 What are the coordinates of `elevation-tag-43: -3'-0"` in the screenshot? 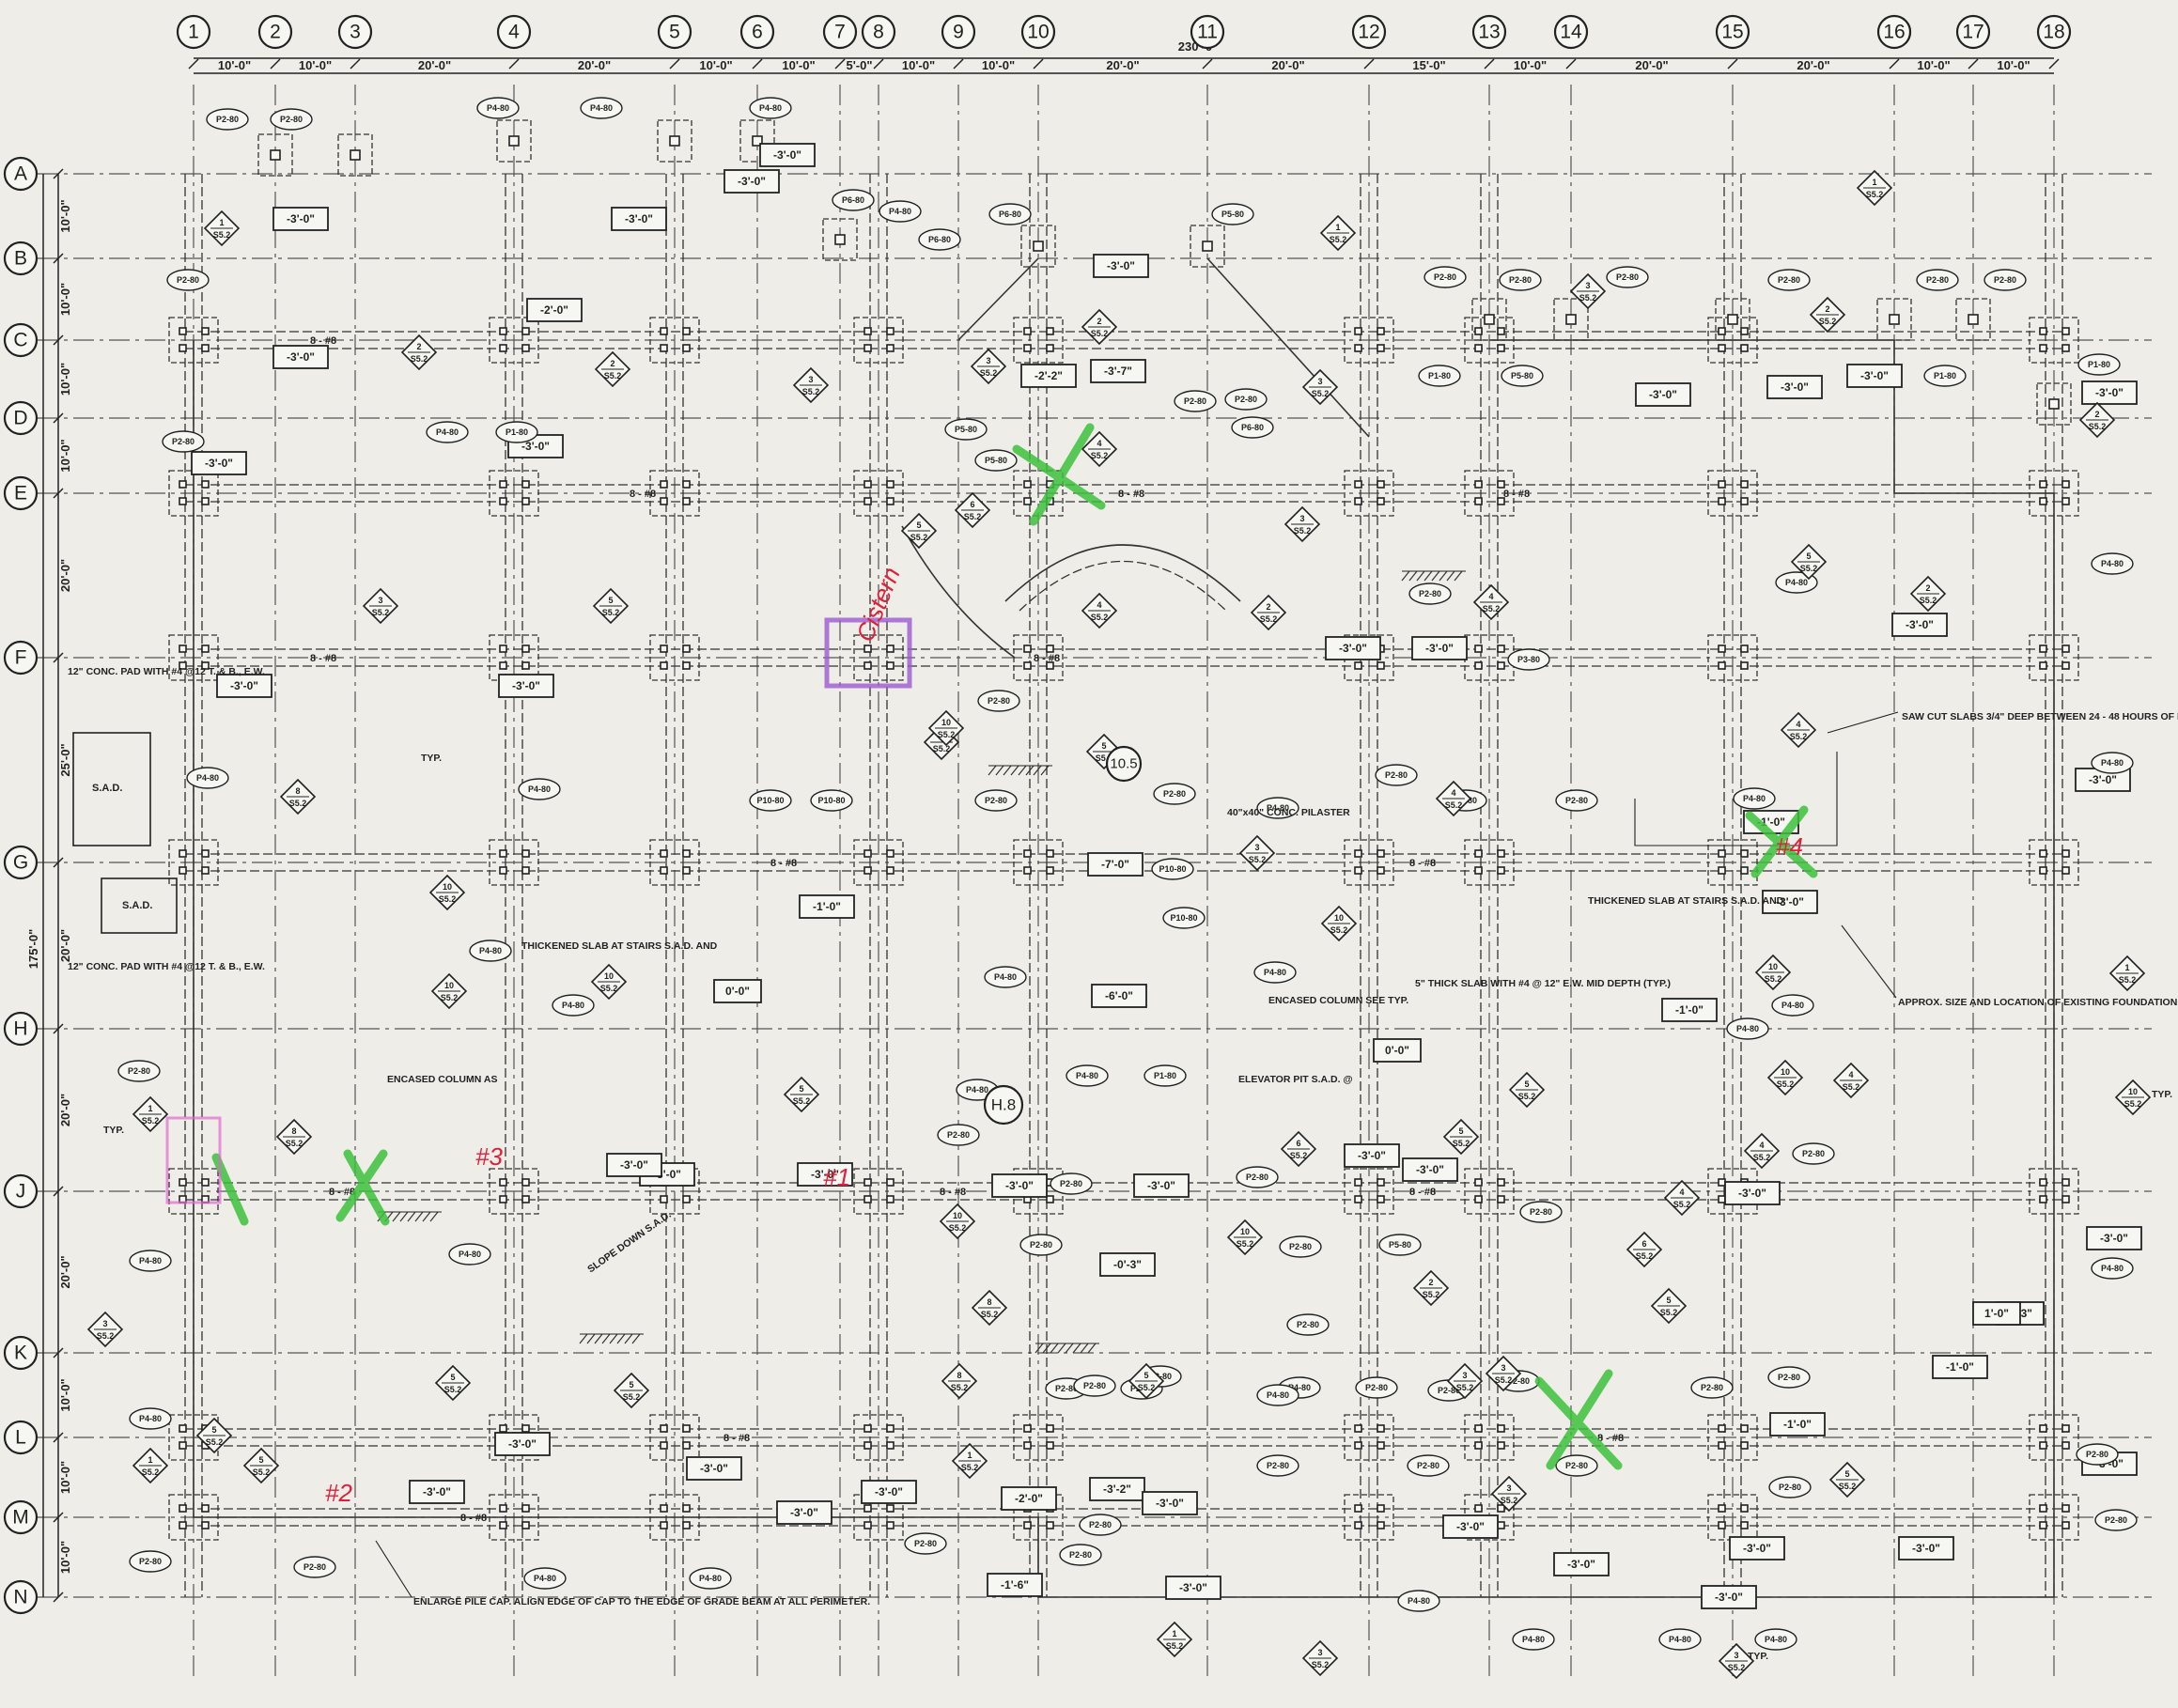 It's located at (1470, 1526).